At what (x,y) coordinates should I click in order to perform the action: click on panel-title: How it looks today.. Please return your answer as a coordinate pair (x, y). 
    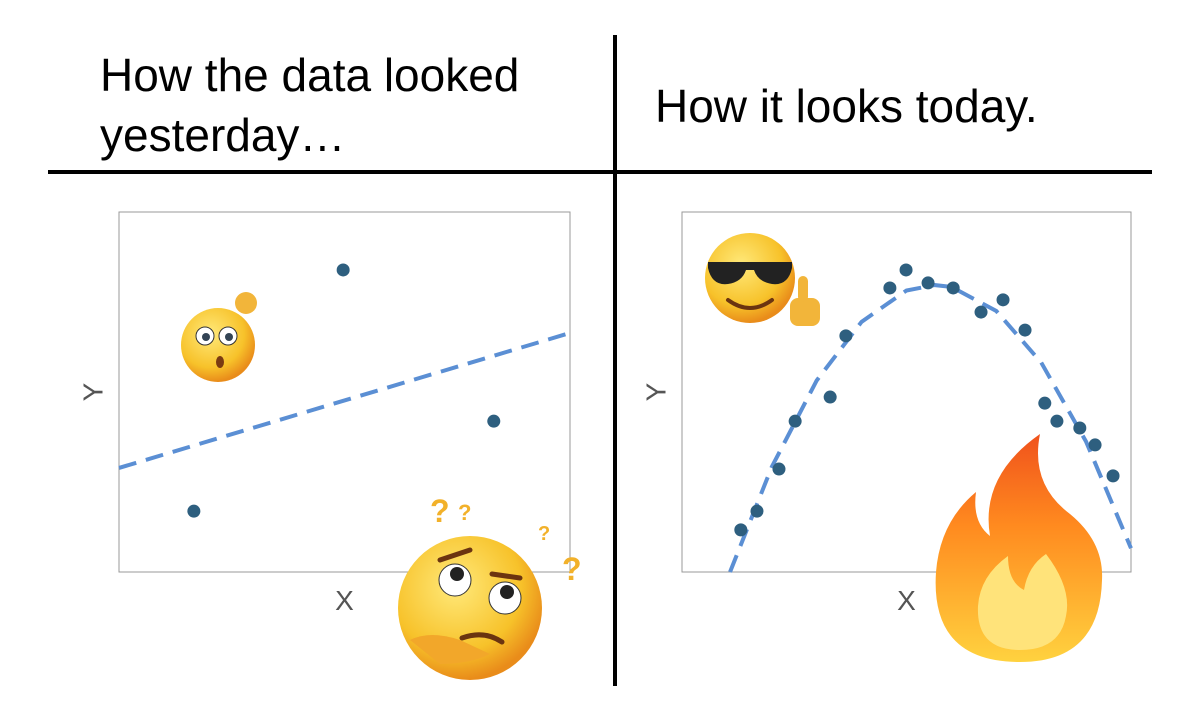
    Looking at the image, I should click on (846, 106).